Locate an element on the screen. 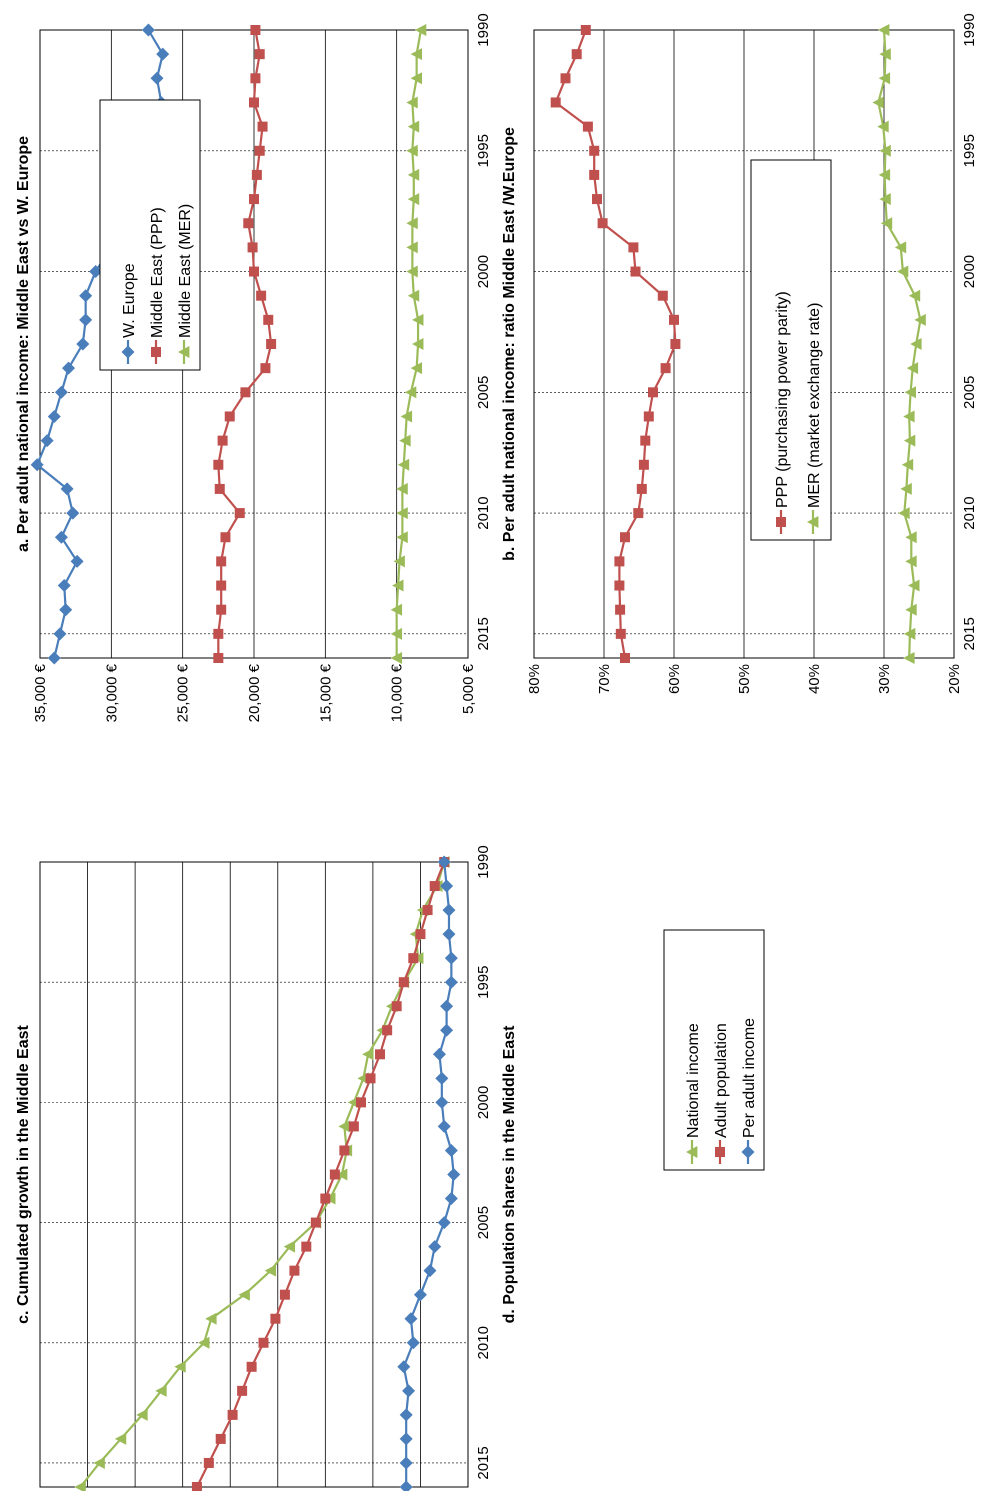 The width and height of the screenshot is (1003, 1491). series-middle-east-mer- is located at coordinates (408, 344).